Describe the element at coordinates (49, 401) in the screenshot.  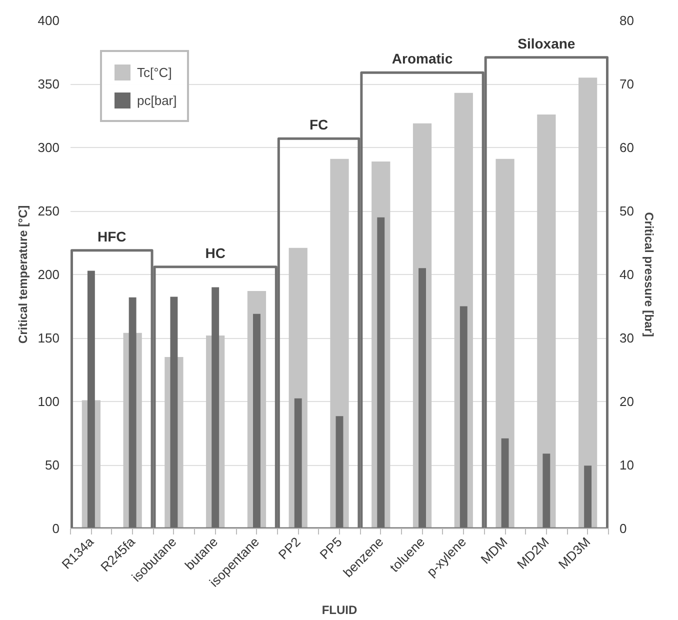
I see `y-tick-label: 100` at that location.